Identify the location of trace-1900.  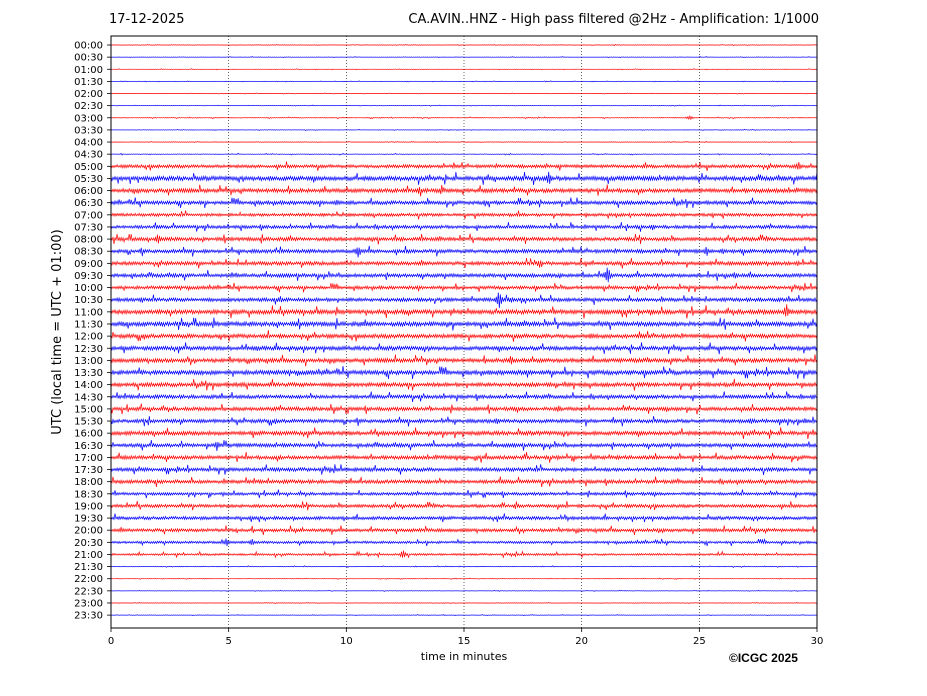
(464, 506).